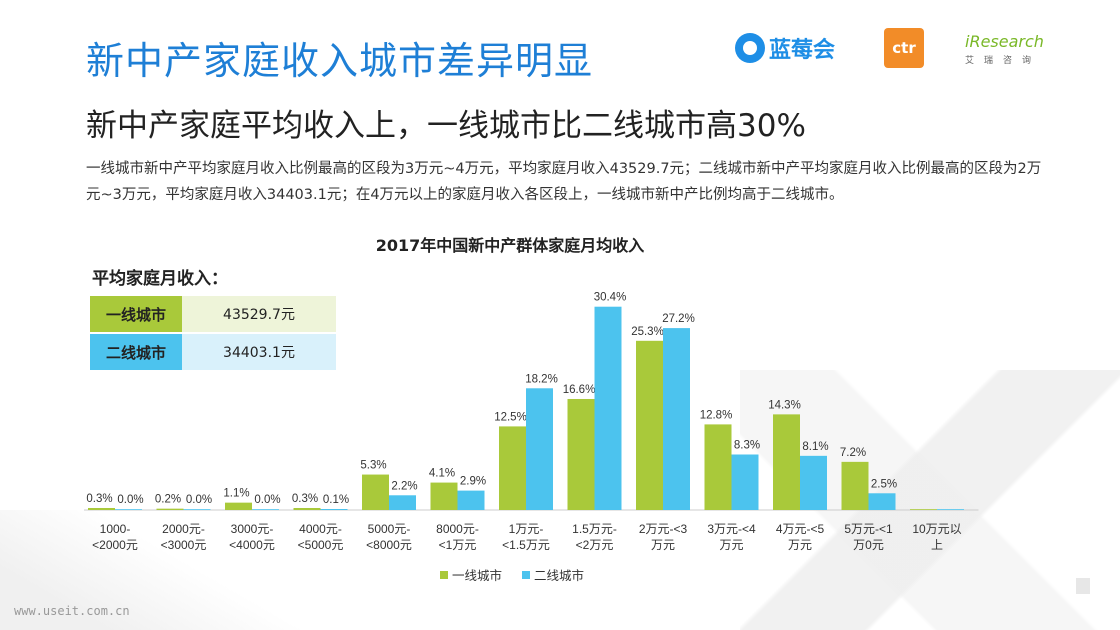  I want to click on data-label: 27.2%, so click(678, 319).